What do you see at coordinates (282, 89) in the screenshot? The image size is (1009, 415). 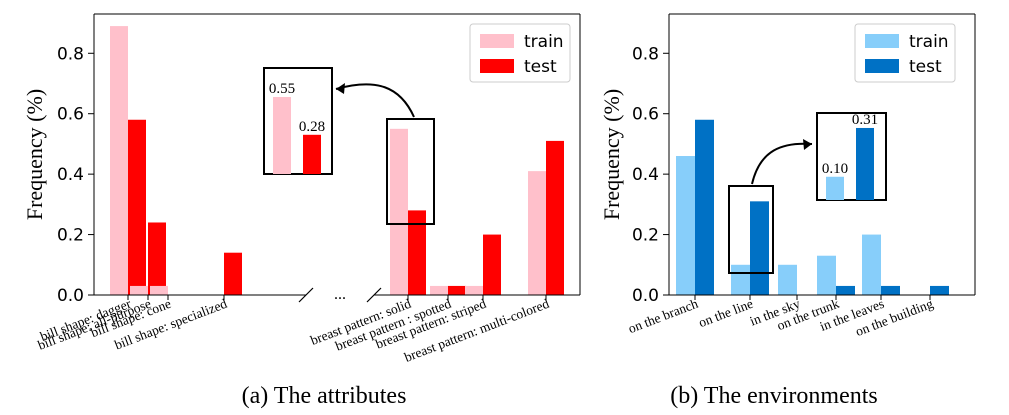 I see `inset-value-label: 0.55` at bounding box center [282, 89].